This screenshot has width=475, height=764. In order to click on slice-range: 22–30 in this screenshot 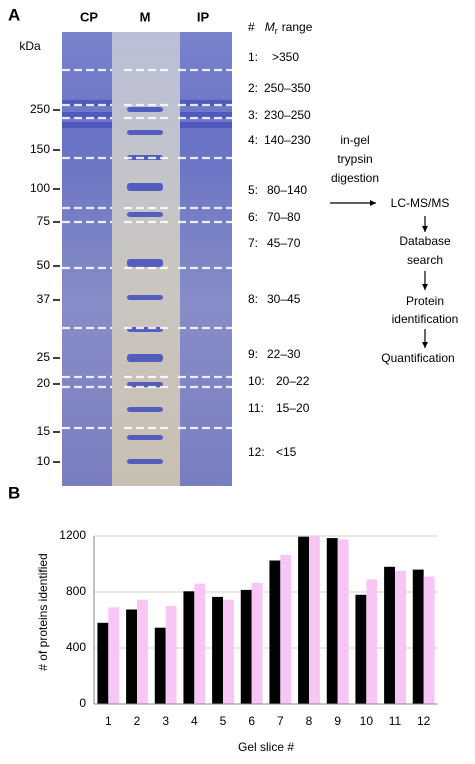, I will do `click(284, 354)`.